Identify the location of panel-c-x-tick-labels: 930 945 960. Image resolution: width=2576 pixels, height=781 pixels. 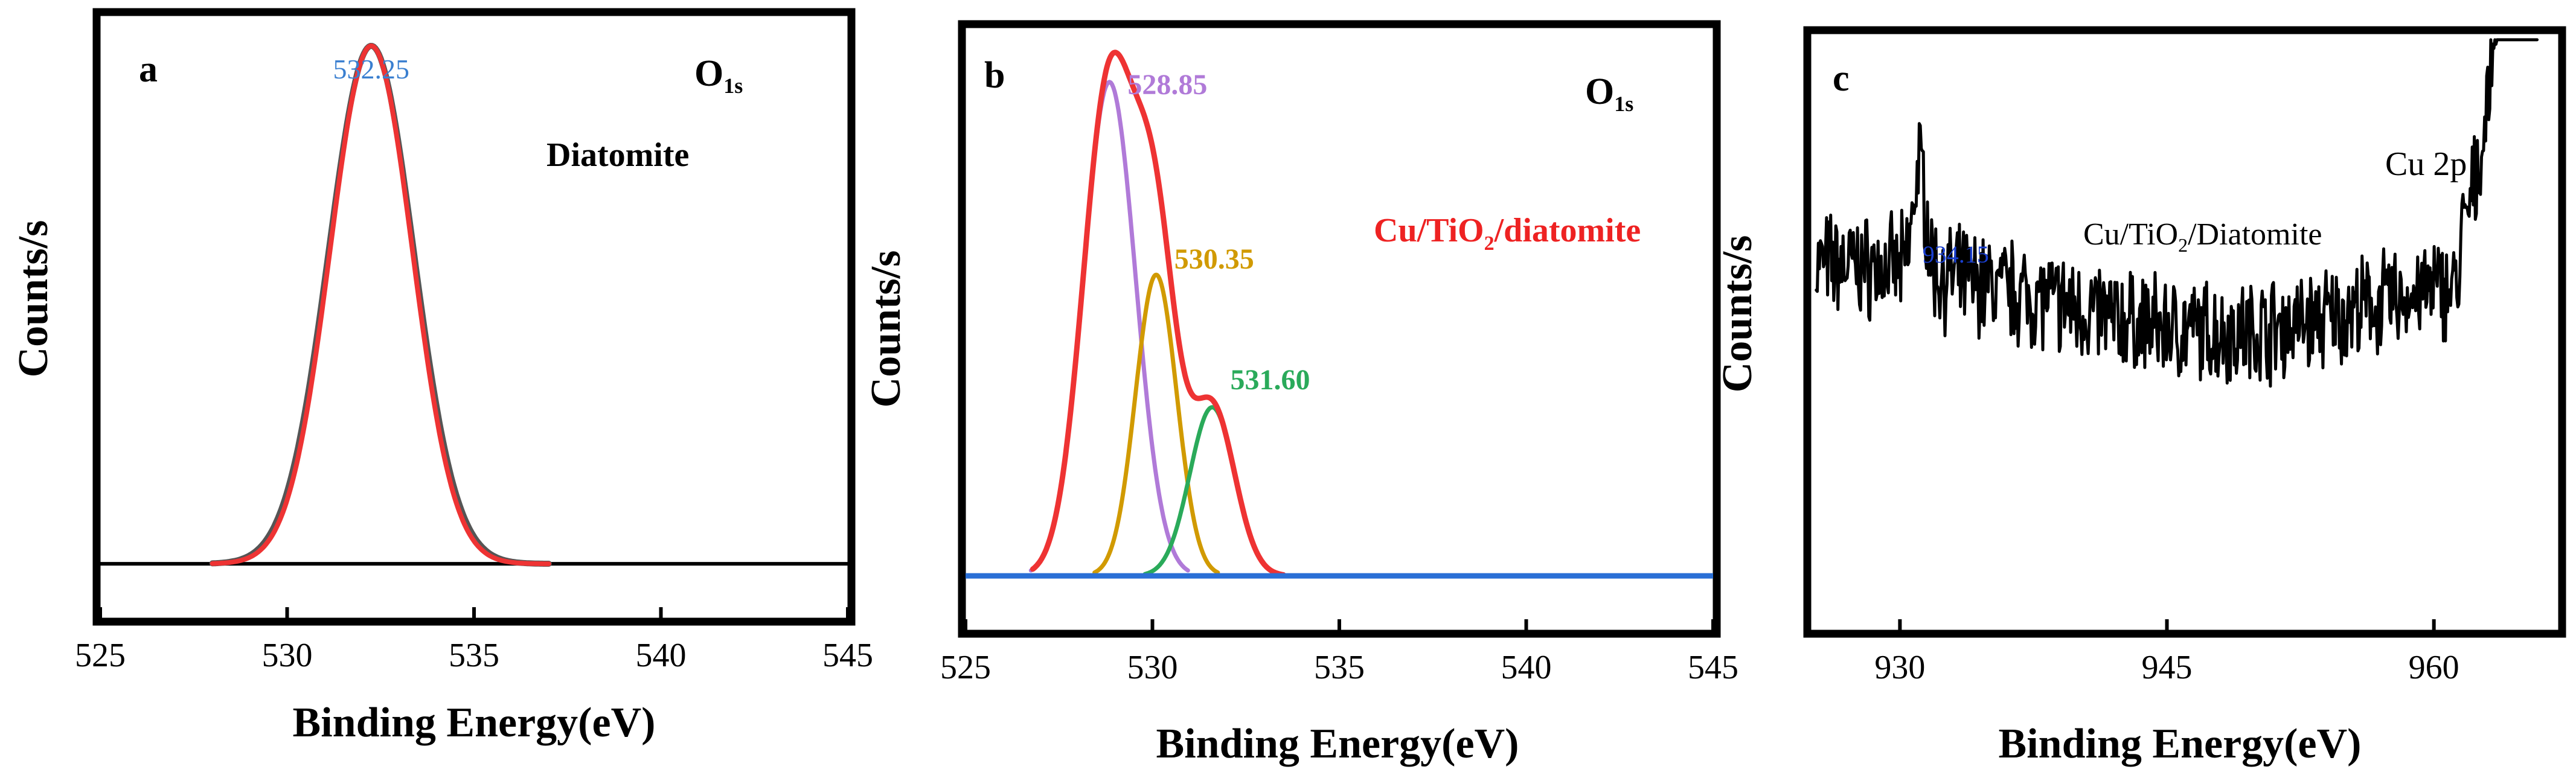
(2166, 667).